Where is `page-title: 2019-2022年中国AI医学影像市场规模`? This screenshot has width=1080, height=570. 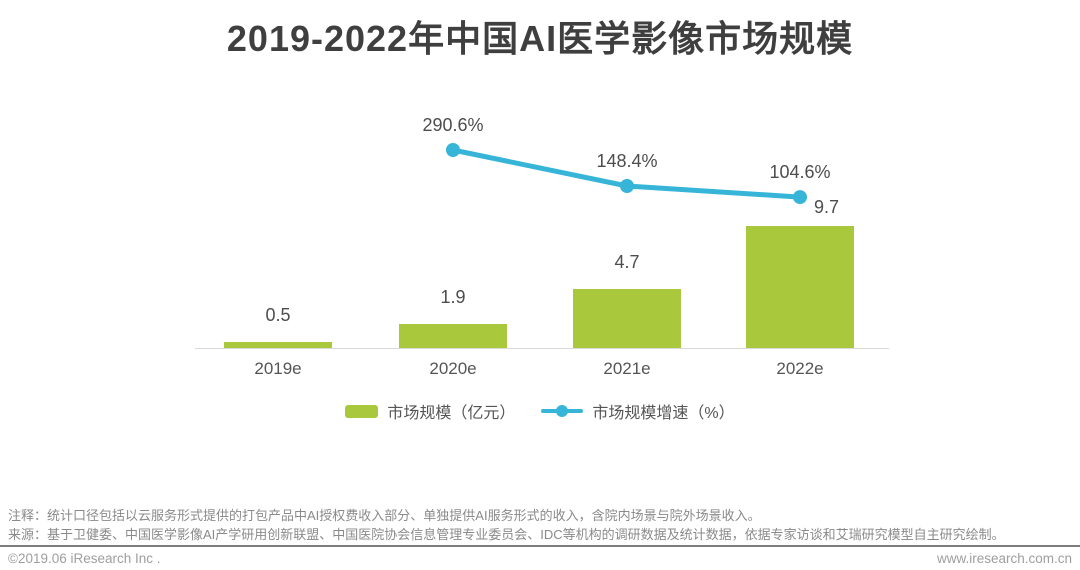
page-title: 2019-2022年中国AI医学影像市场规模 is located at coordinates (540, 38).